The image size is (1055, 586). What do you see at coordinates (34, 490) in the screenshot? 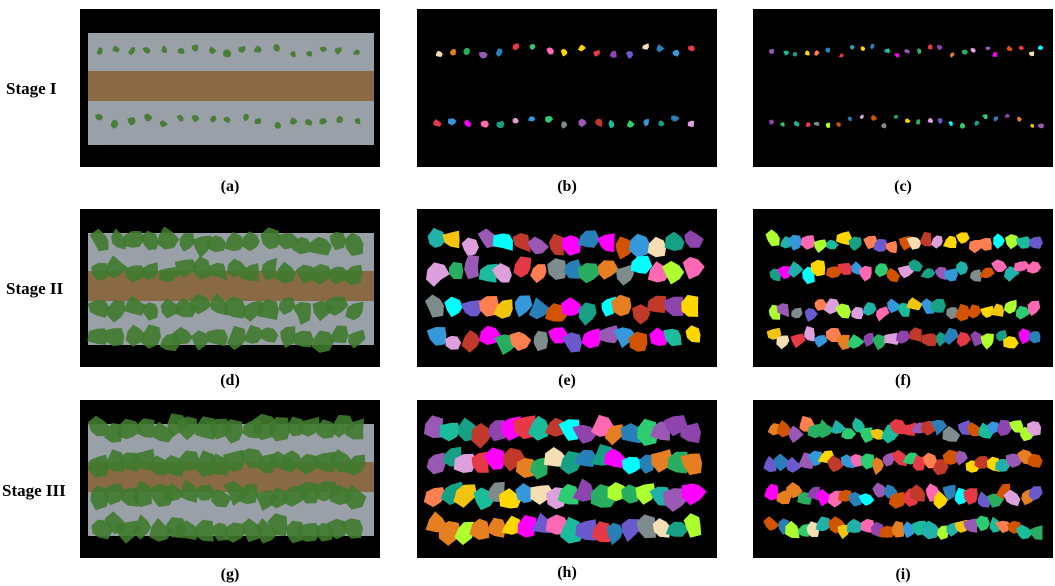
I see `stage-label-3: Stage III` at bounding box center [34, 490].